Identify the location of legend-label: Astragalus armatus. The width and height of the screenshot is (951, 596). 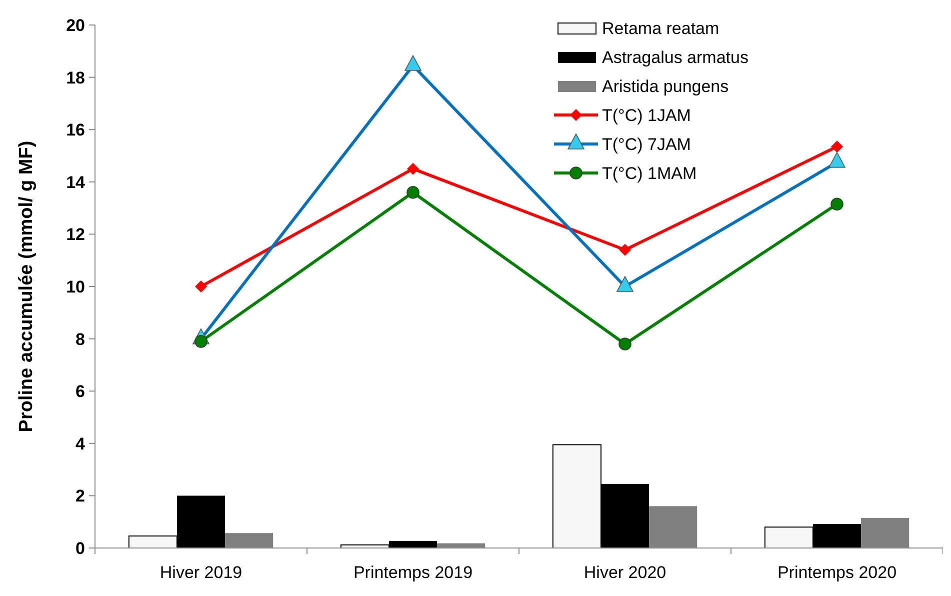
(675, 57).